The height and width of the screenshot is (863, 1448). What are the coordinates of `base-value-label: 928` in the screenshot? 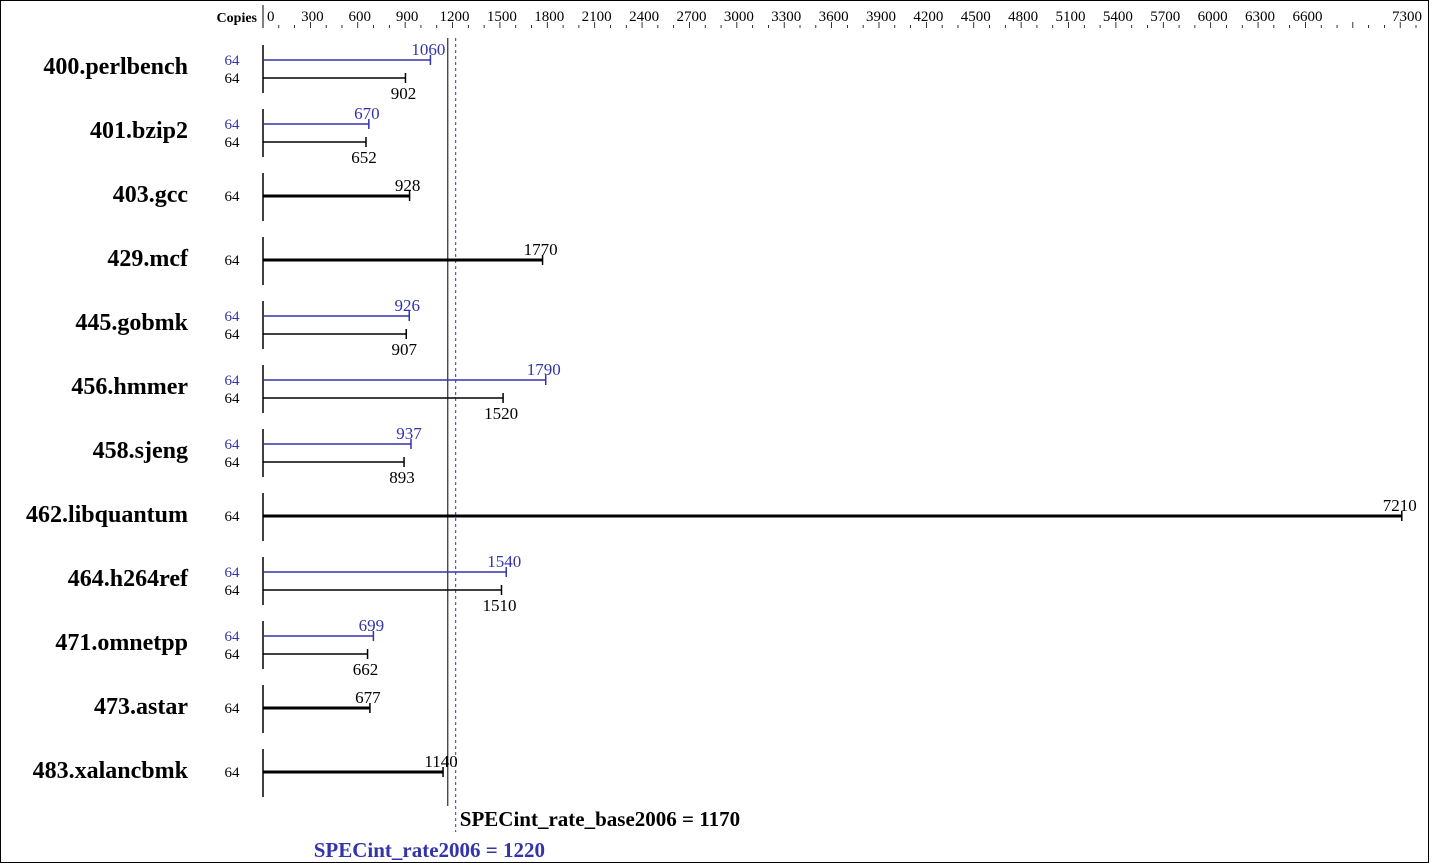 It's located at (408, 185).